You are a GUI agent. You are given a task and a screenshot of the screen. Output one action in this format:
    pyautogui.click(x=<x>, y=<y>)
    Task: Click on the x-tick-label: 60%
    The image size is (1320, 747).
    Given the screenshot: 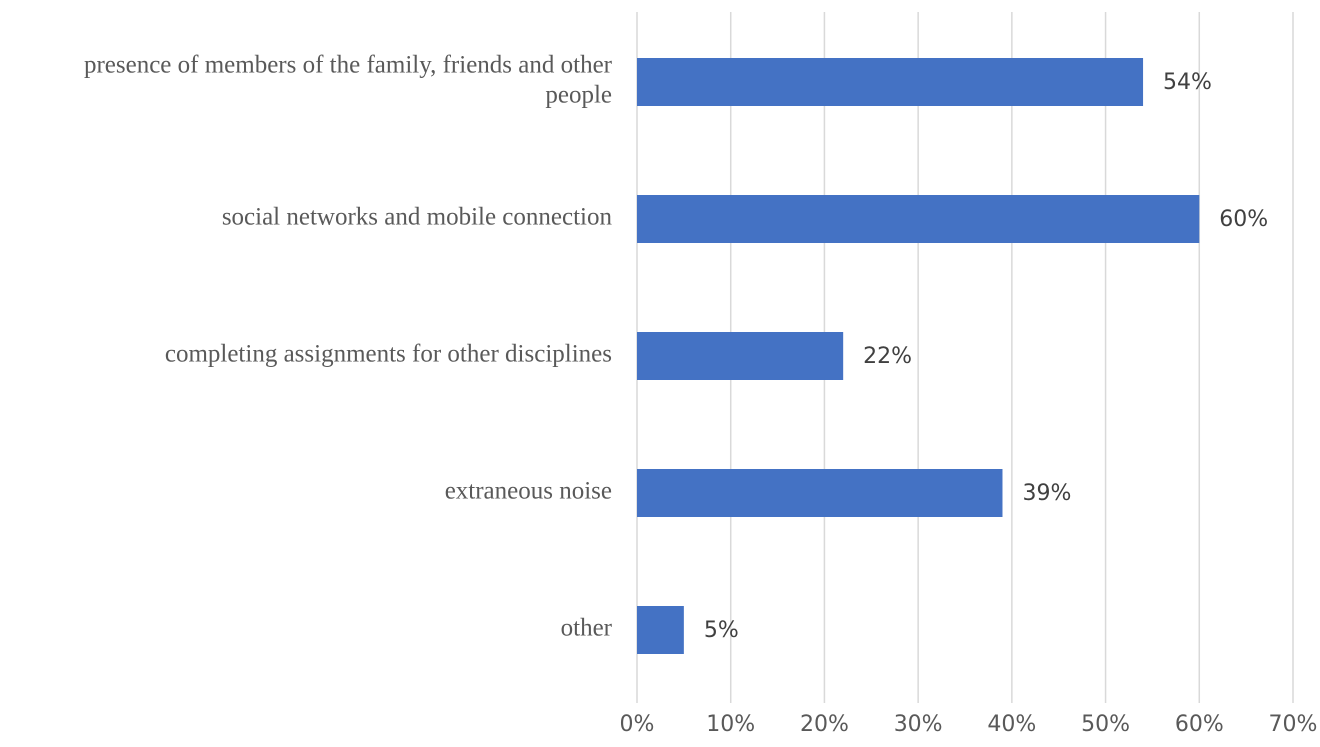 What is the action you would take?
    pyautogui.click(x=1199, y=724)
    